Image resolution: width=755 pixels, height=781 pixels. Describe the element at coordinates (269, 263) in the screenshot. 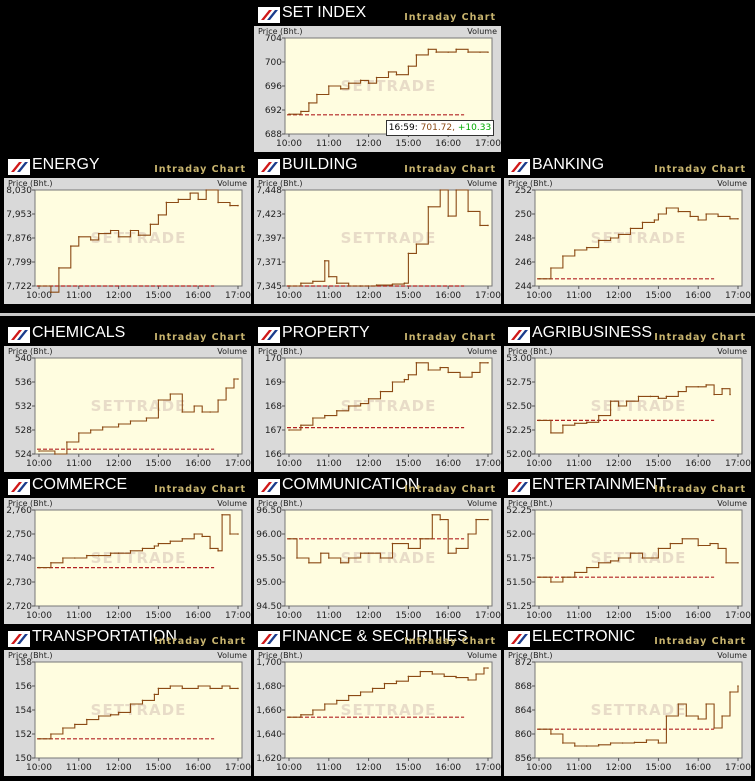

I see `y-tick-label: 7,371` at that location.